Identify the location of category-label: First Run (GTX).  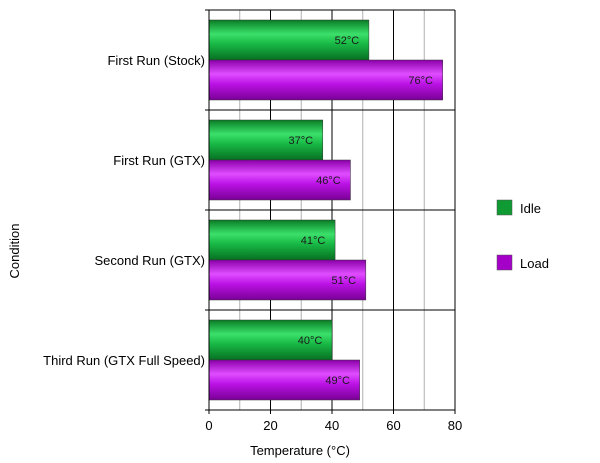
(159, 160).